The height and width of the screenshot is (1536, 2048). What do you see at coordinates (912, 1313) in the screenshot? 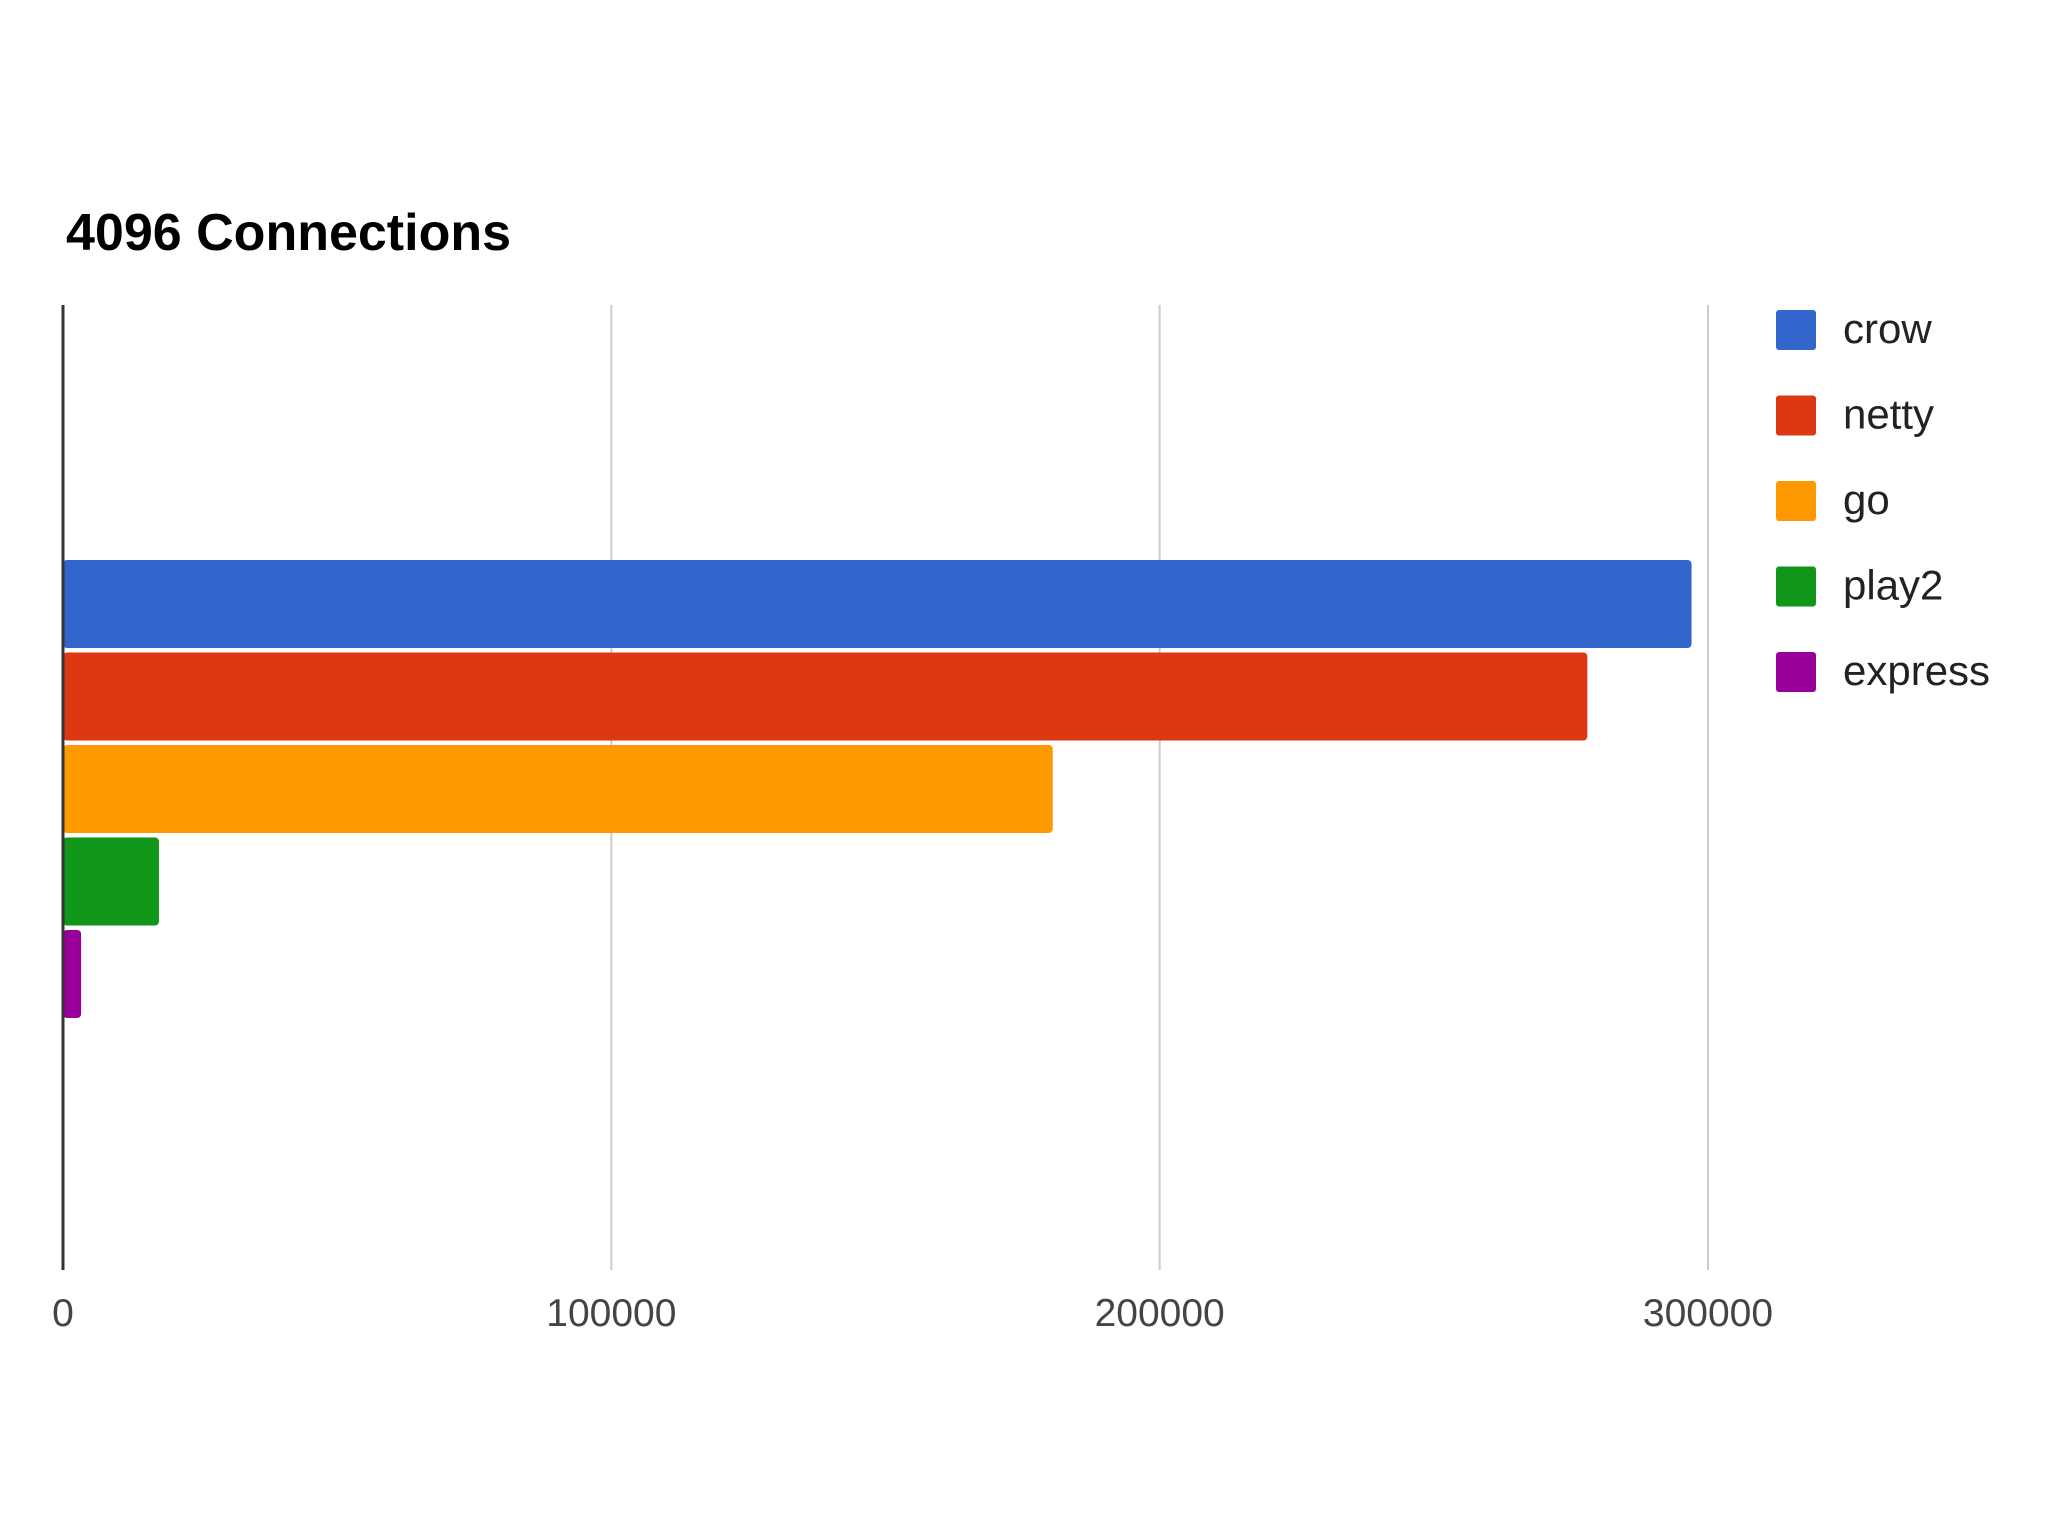
I see `x-tick-labels: 0 100000 200000 300000` at bounding box center [912, 1313].